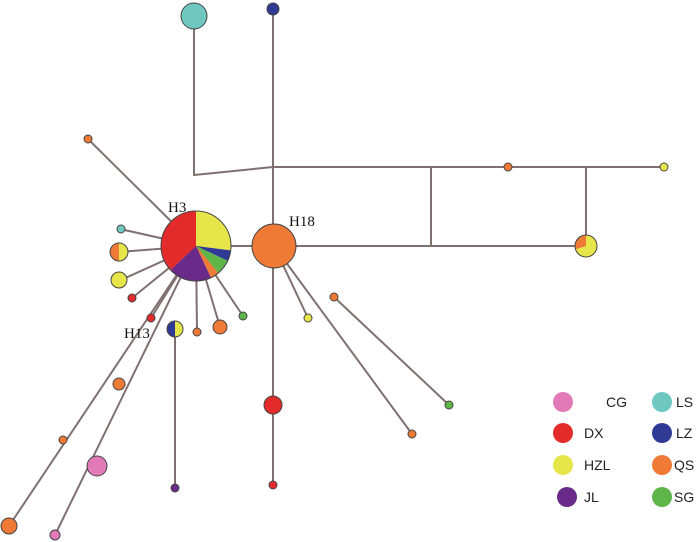 This screenshot has height=542, width=700. I want to click on legend-item-lz: LZ, so click(672, 433).